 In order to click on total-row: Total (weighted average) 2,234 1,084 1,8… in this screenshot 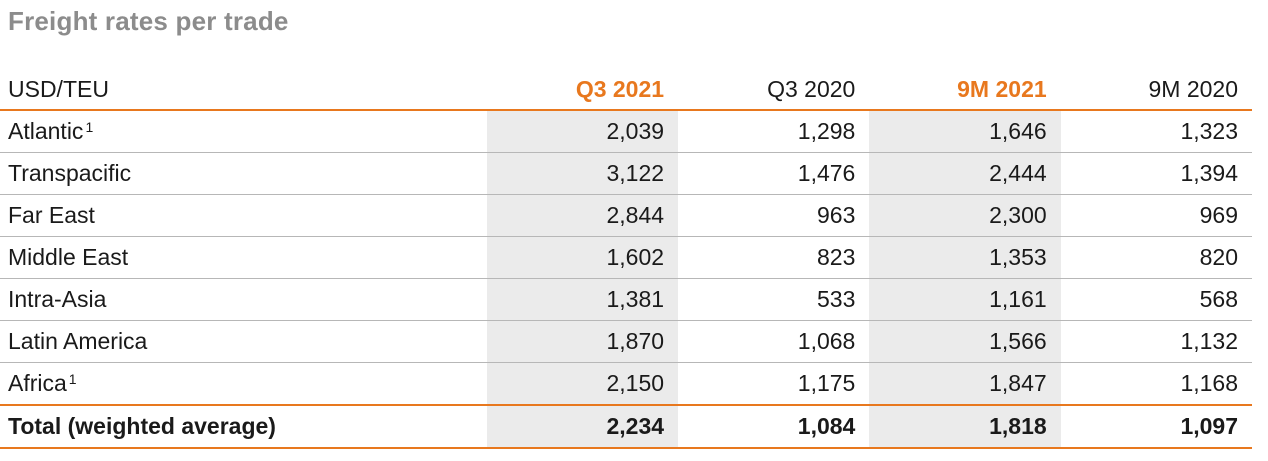, I will do `click(626, 426)`.